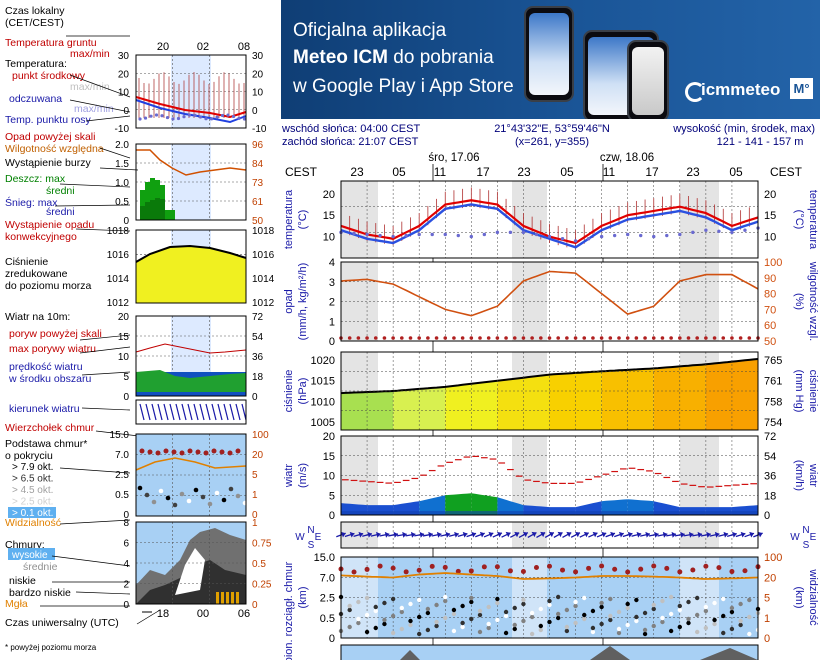 This screenshot has height=660, width=820. I want to click on feels-like-line, so click(549, 226).